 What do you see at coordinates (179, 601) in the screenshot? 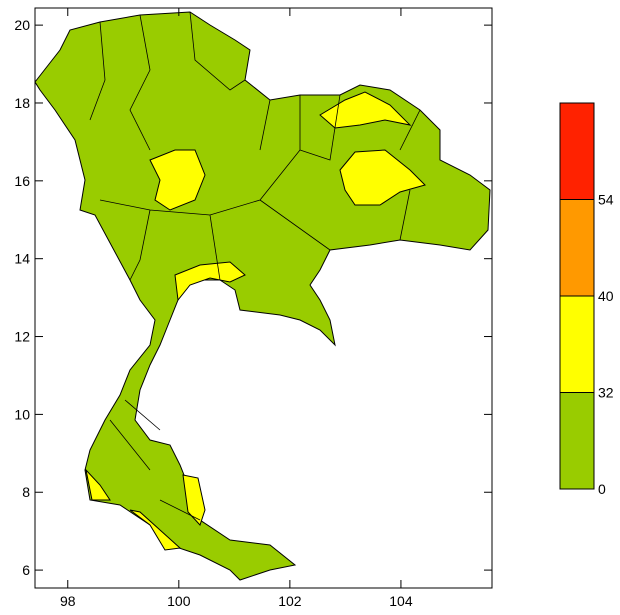
I see `x-tick-label: 100` at bounding box center [179, 601].